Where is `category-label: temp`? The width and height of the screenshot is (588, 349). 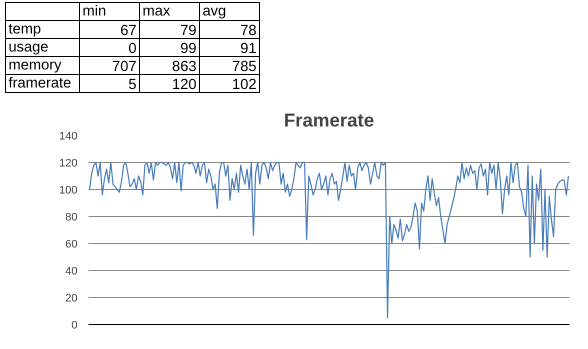
category-label: temp is located at coordinates (25, 30).